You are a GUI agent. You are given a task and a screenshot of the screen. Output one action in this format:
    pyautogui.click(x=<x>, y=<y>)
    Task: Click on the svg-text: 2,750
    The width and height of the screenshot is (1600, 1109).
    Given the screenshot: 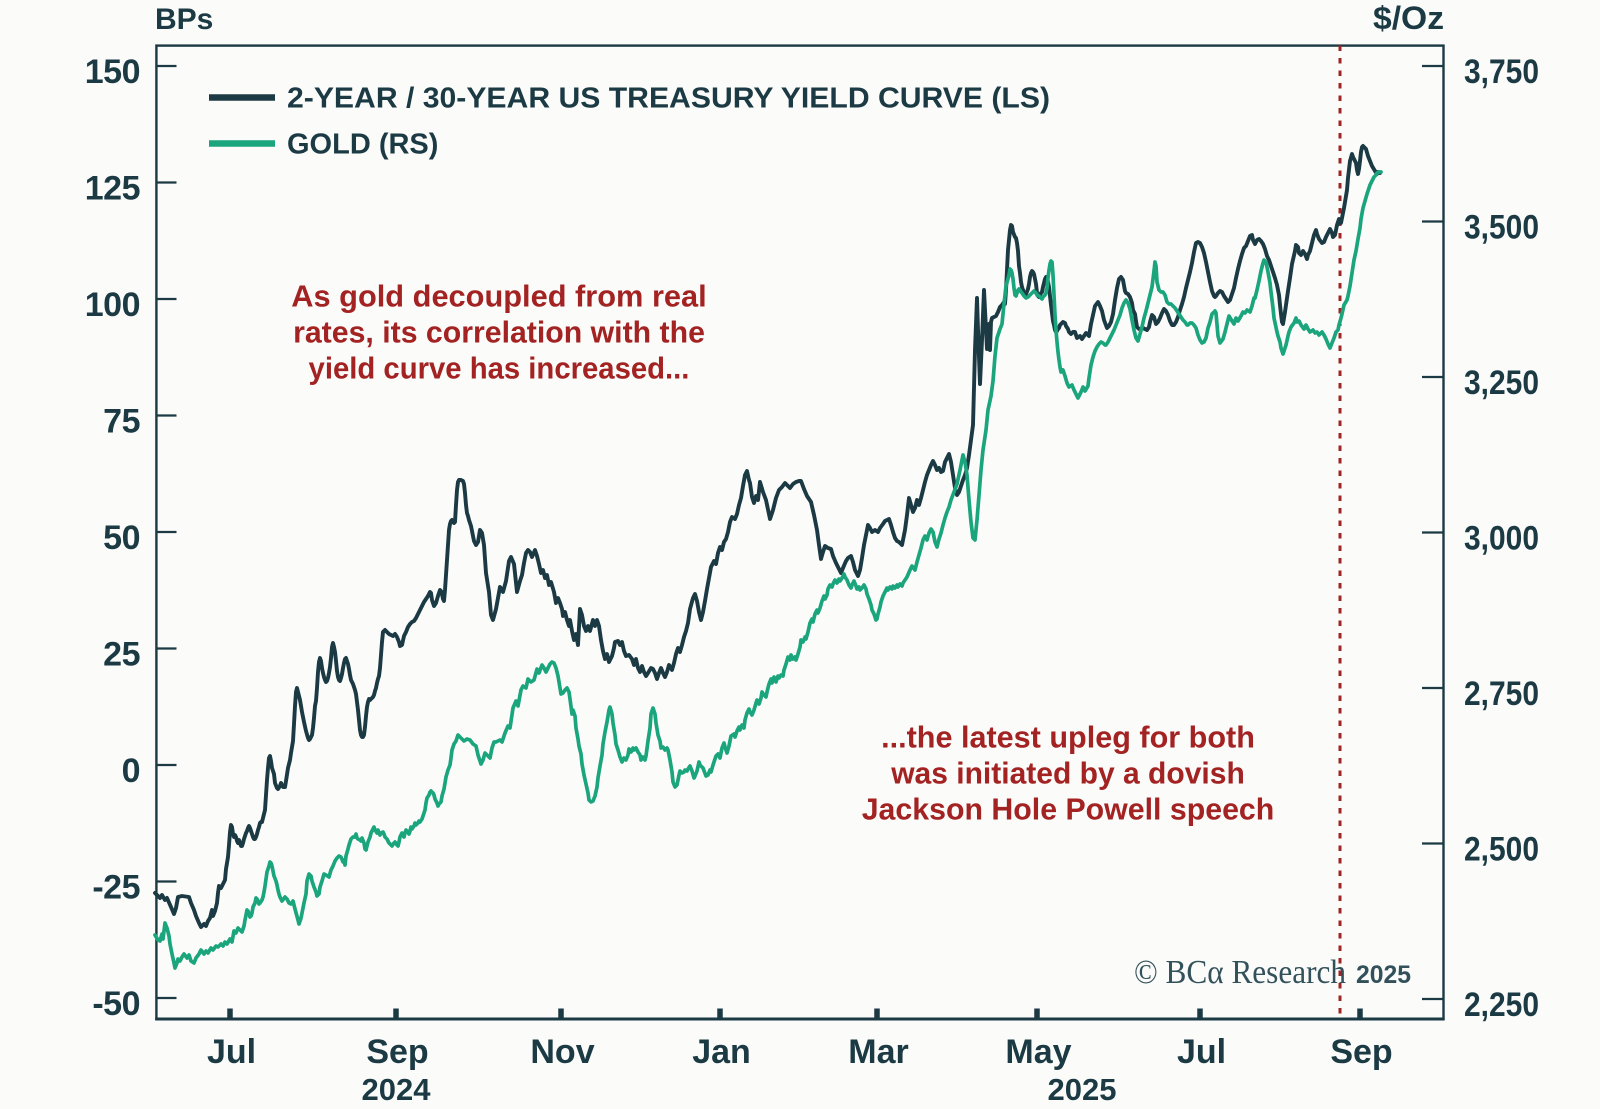 What is the action you would take?
    pyautogui.click(x=1501, y=694)
    